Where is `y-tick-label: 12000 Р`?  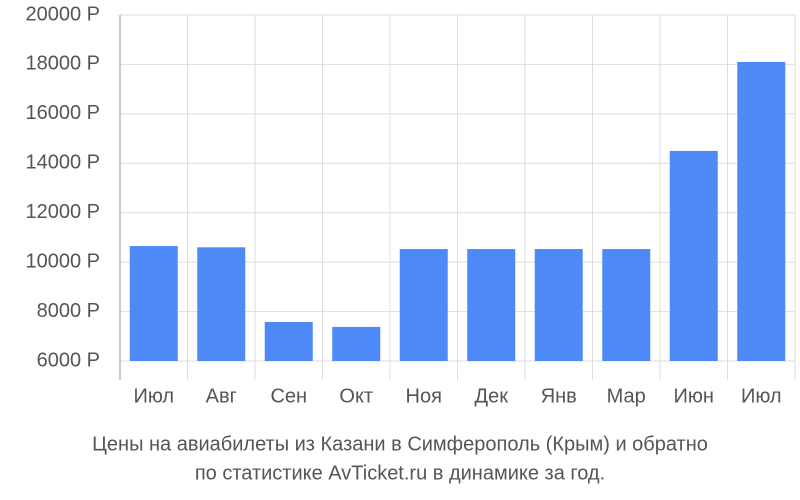
y-tick-label: 12000 Р is located at coordinates (62, 212).